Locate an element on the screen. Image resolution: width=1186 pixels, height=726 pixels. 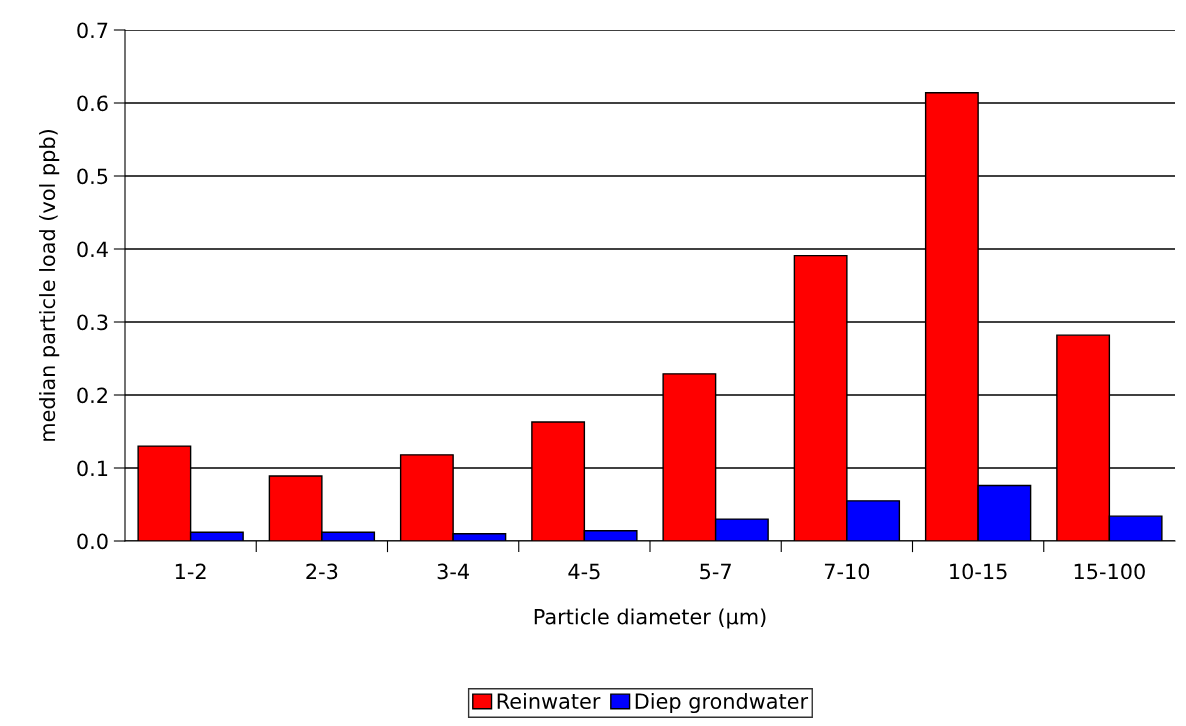
y-tick-label: 0.0 is located at coordinates (92, 541).